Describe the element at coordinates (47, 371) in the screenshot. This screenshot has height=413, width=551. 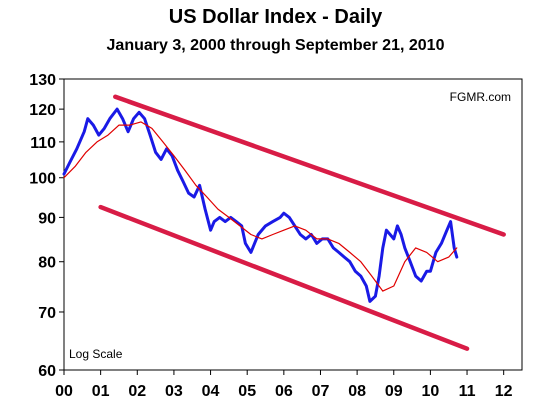
I see `y-tick-label: 60` at that location.